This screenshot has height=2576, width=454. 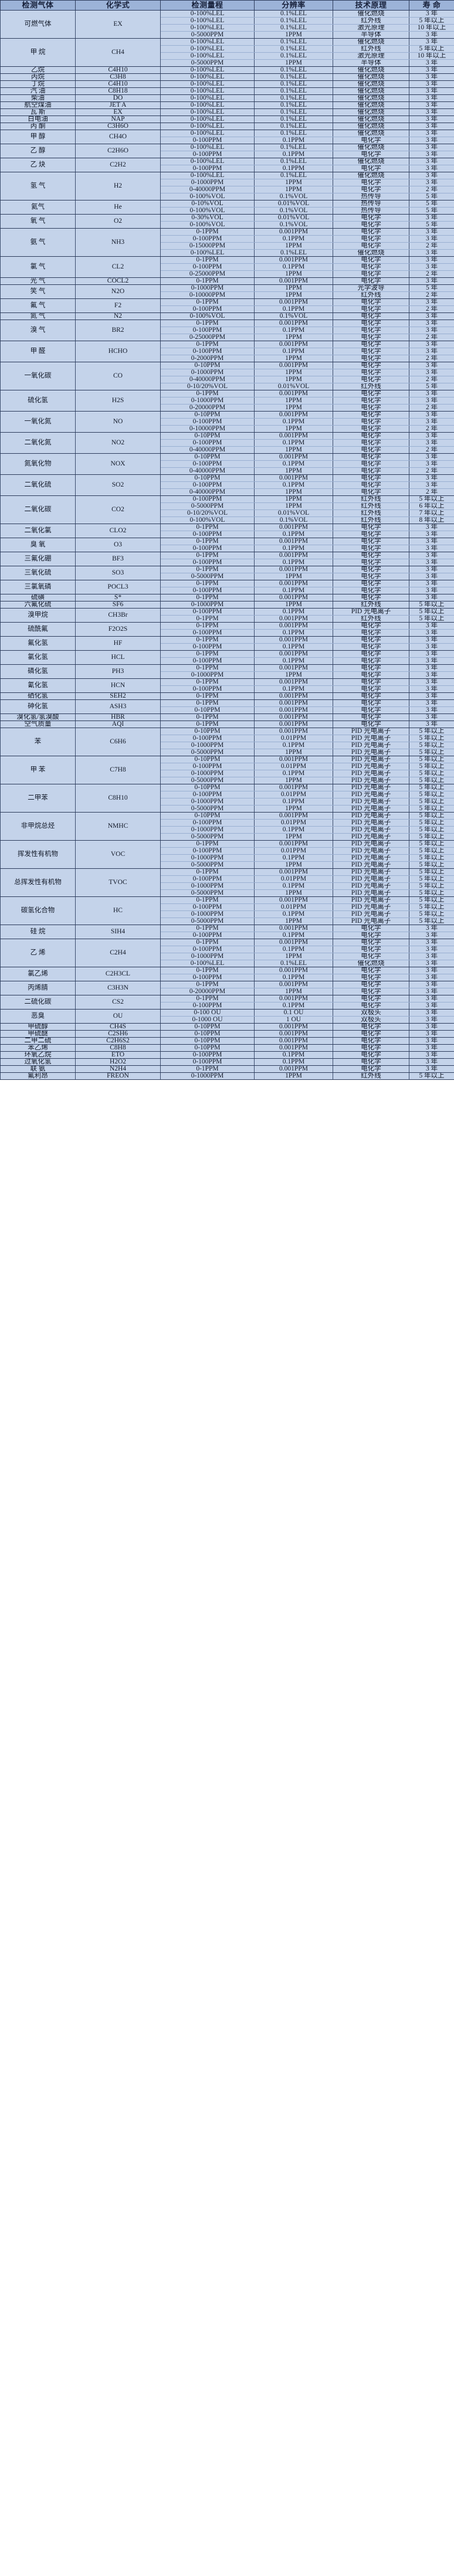 I want to click on gas-name-cell: 丁烷, so click(x=38, y=84).